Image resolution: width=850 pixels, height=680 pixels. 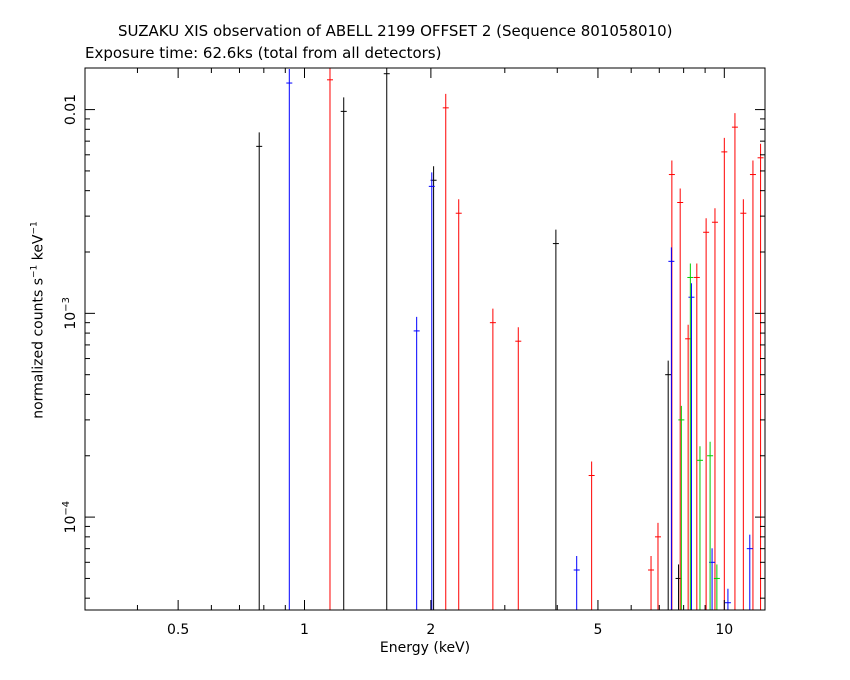 I want to click on y-axis-label-exp1: −1, so click(x=34, y=271).